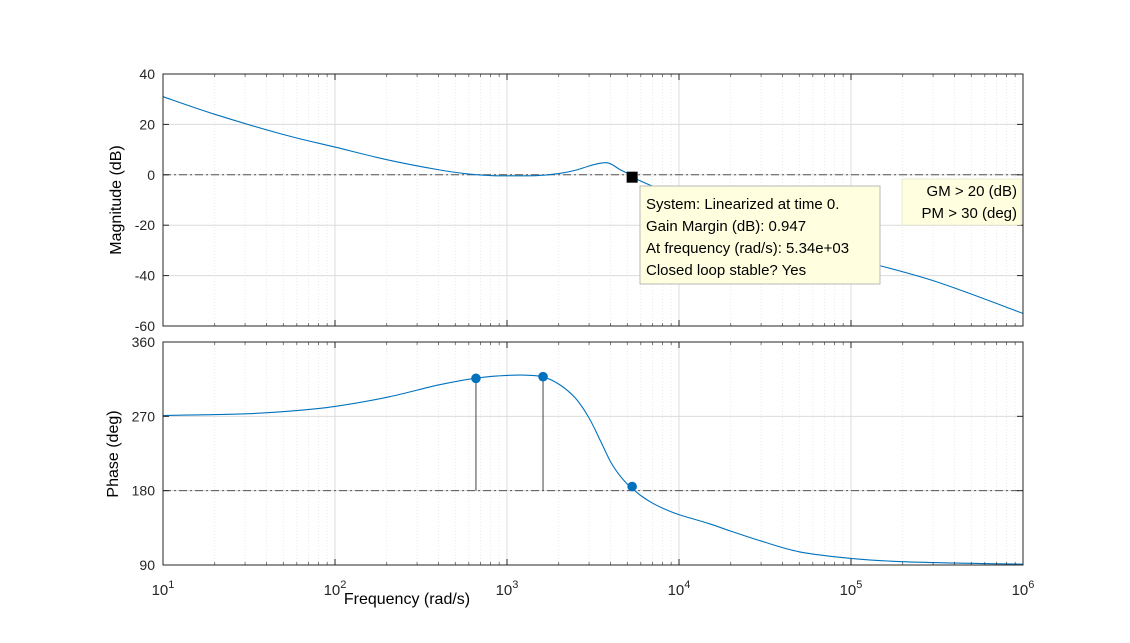 This screenshot has height=643, width=1130. I want to click on ytick-label: -40, so click(145, 276).